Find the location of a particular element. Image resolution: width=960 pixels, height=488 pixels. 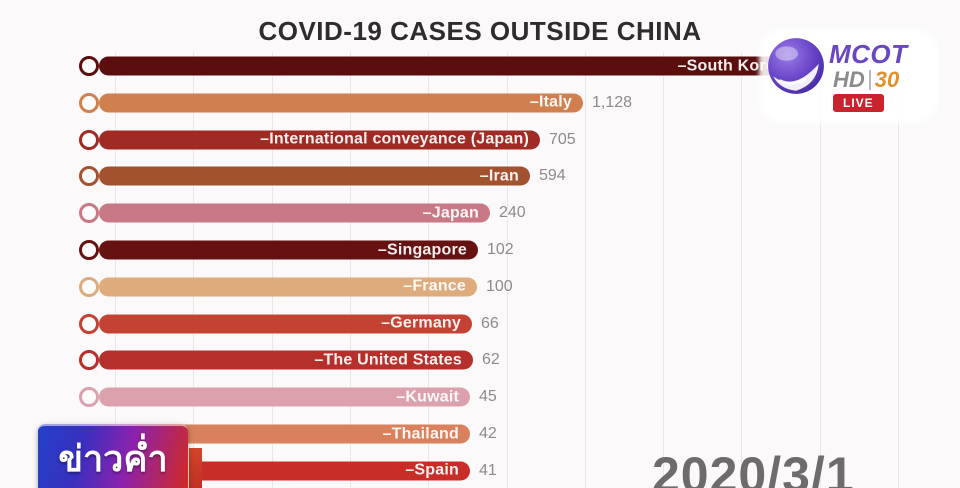

bar-value: 42 is located at coordinates (488, 433).